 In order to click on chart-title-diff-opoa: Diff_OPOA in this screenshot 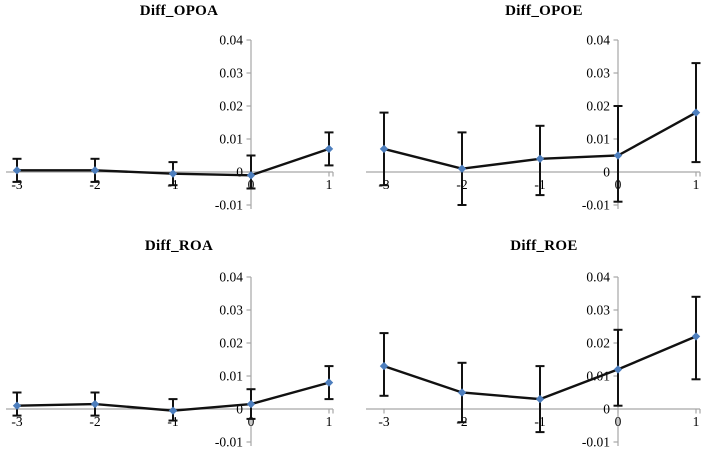, I will do `click(179, 11)`.